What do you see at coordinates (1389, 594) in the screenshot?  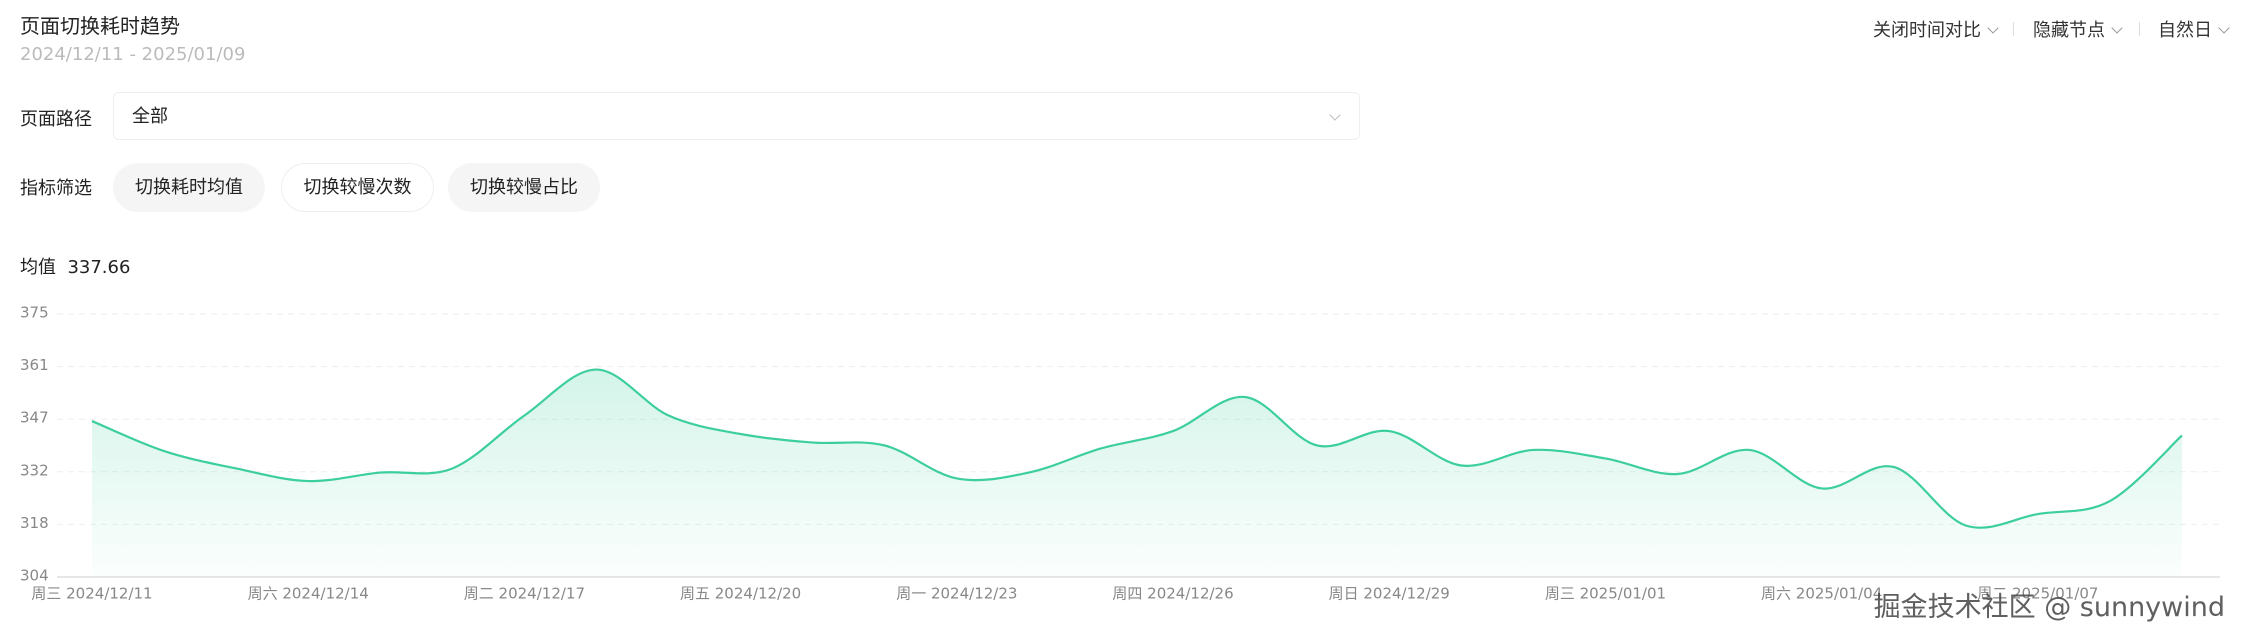 I see `x-tick-label: 周日 2024/12/29` at bounding box center [1389, 594].